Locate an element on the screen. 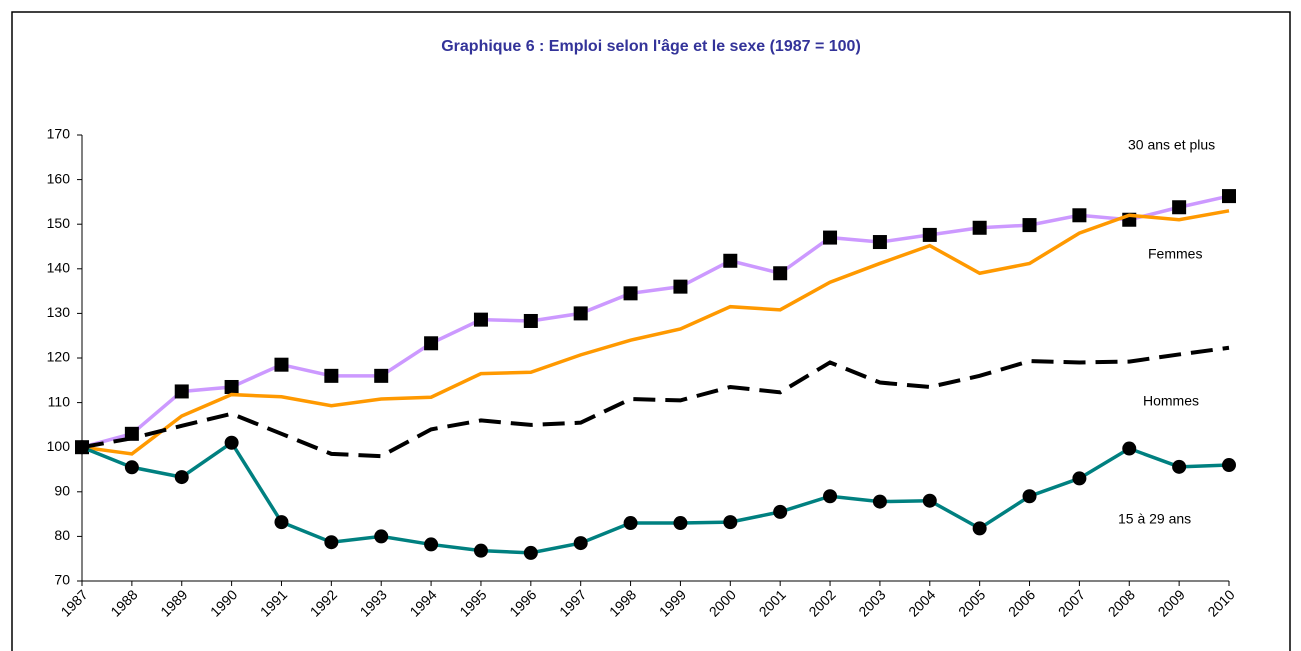  x-tick-label: 2010 is located at coordinates (1220, 602).